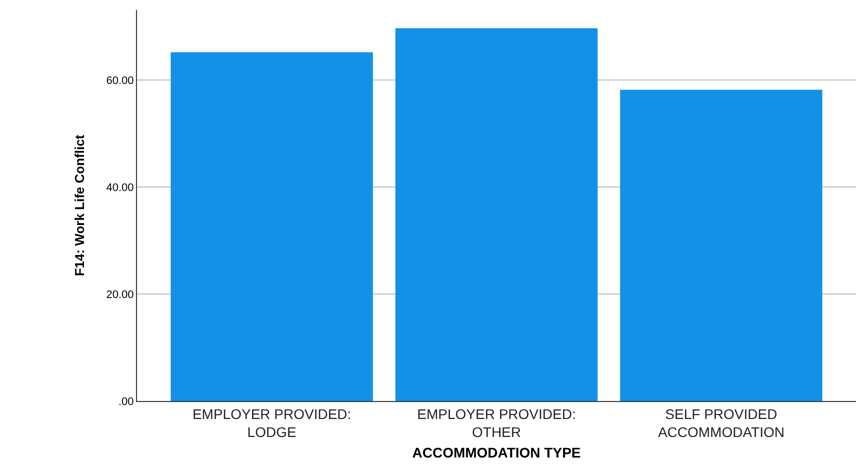 Image resolution: width=856 pixels, height=473 pixels. What do you see at coordinates (120, 188) in the screenshot?
I see `y-tick-label: 40.00` at bounding box center [120, 188].